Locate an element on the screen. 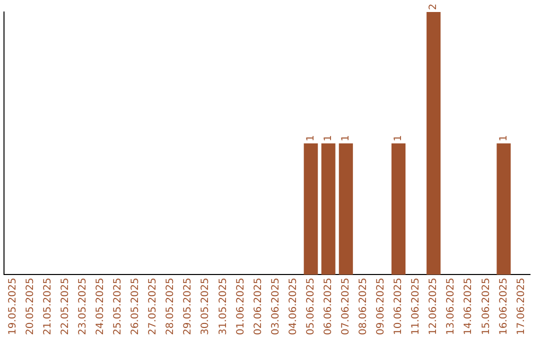  x-tick-label: 13.06.2025 is located at coordinates (451, 307).